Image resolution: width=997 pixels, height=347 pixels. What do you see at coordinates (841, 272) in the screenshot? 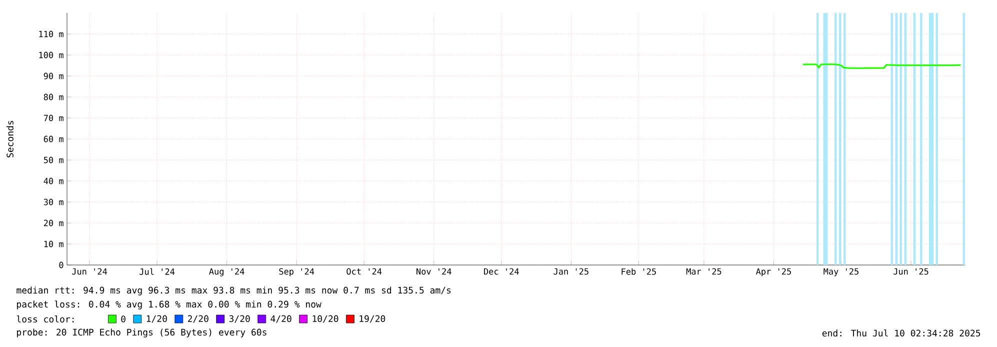
I see `x-tick-label: May '25` at bounding box center [841, 272].